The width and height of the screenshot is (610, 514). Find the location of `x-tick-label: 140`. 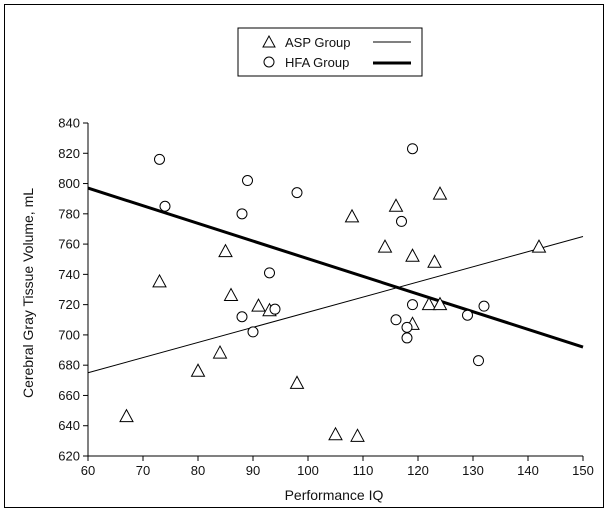

x-tick-label: 140 is located at coordinates (528, 470).